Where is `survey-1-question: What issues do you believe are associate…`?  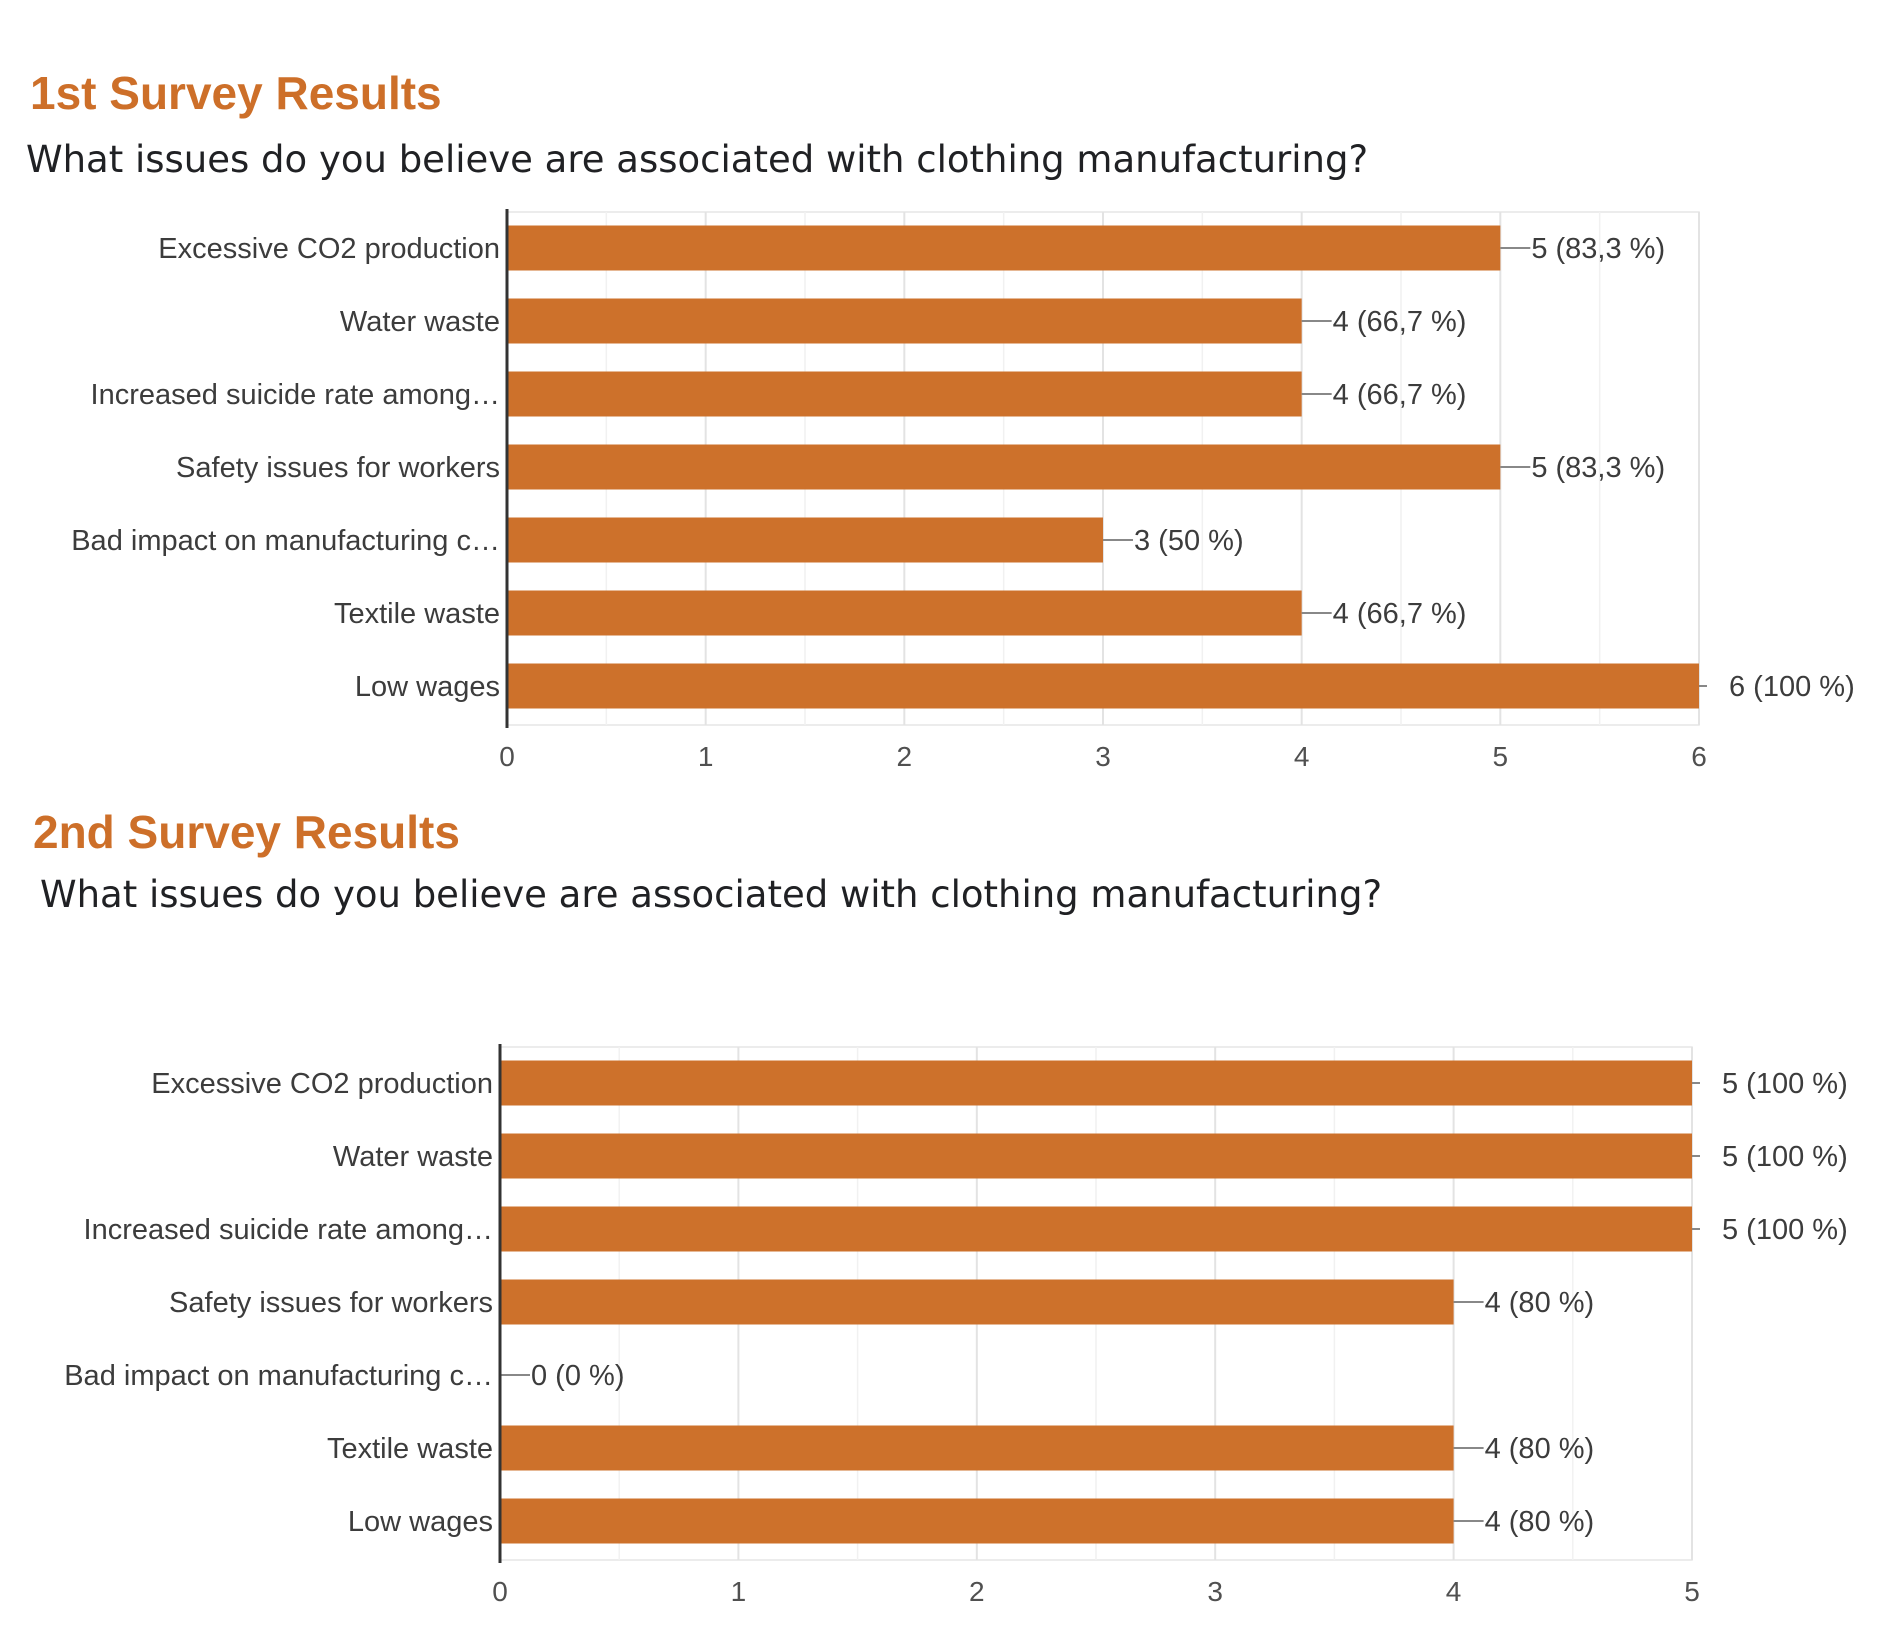
survey-1-question: What issues do you believe are associate… is located at coordinates (697, 159).